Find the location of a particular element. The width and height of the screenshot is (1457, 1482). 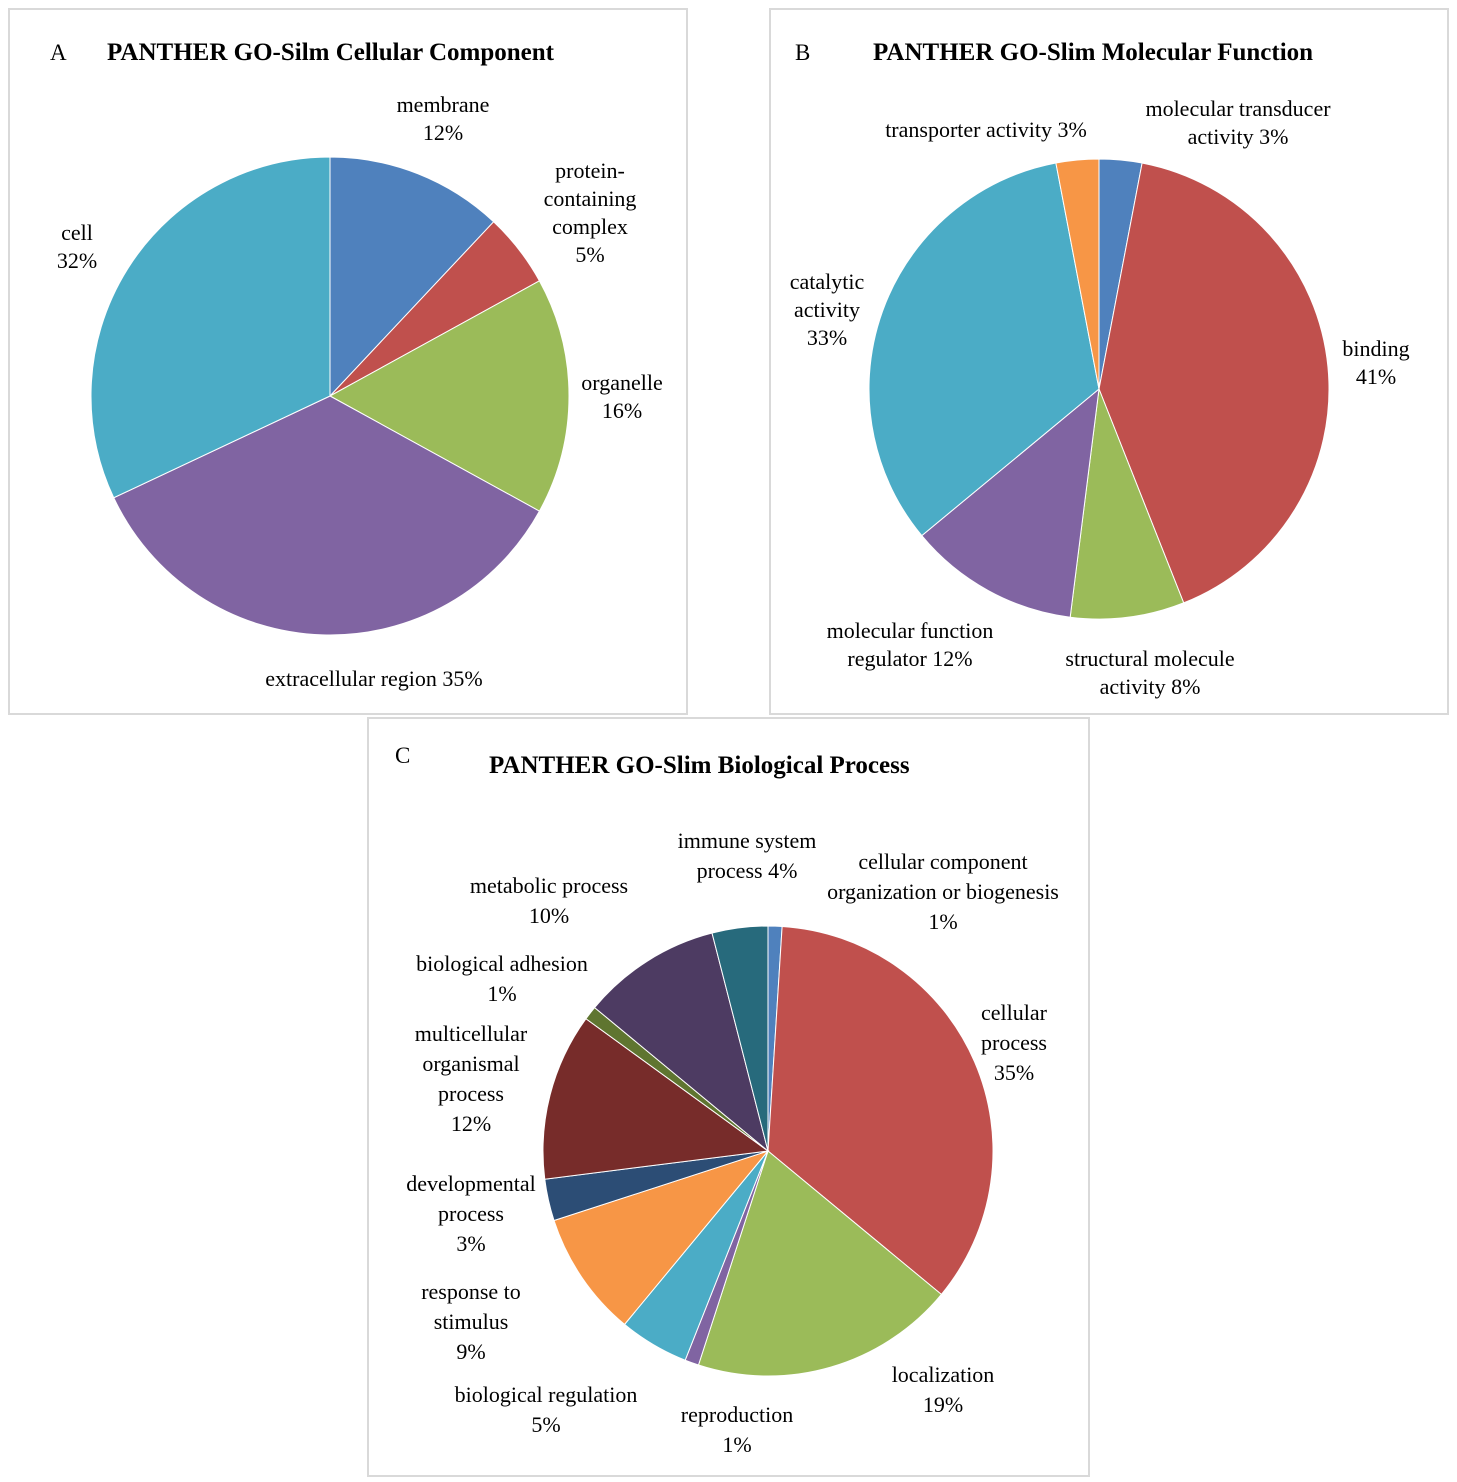

pie-slice-catalytic-activity is located at coordinates (984, 349).